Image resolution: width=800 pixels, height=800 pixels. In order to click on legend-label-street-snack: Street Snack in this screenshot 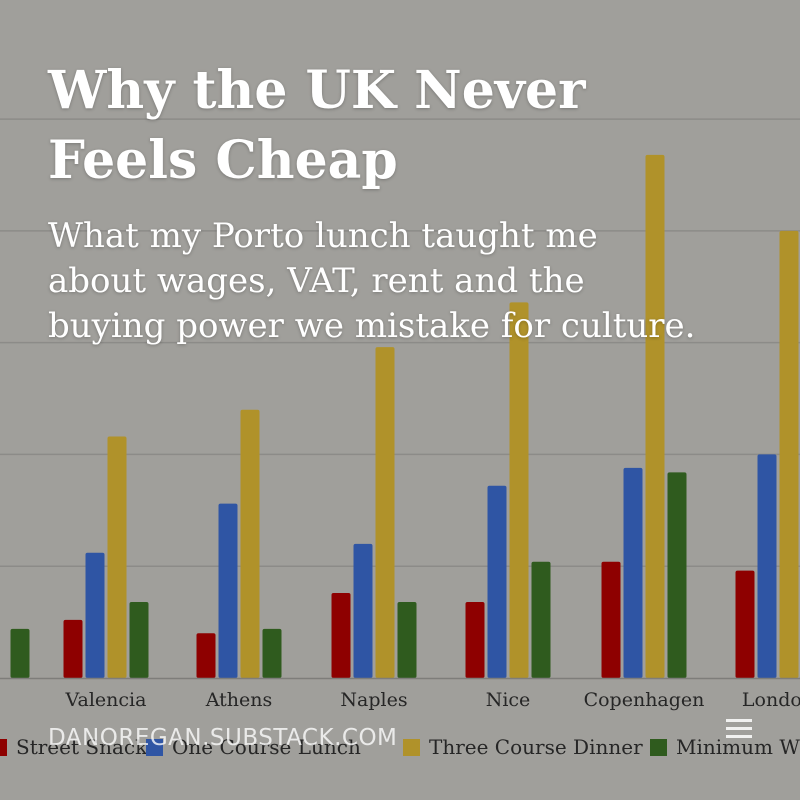, I will do `click(82, 747)`.